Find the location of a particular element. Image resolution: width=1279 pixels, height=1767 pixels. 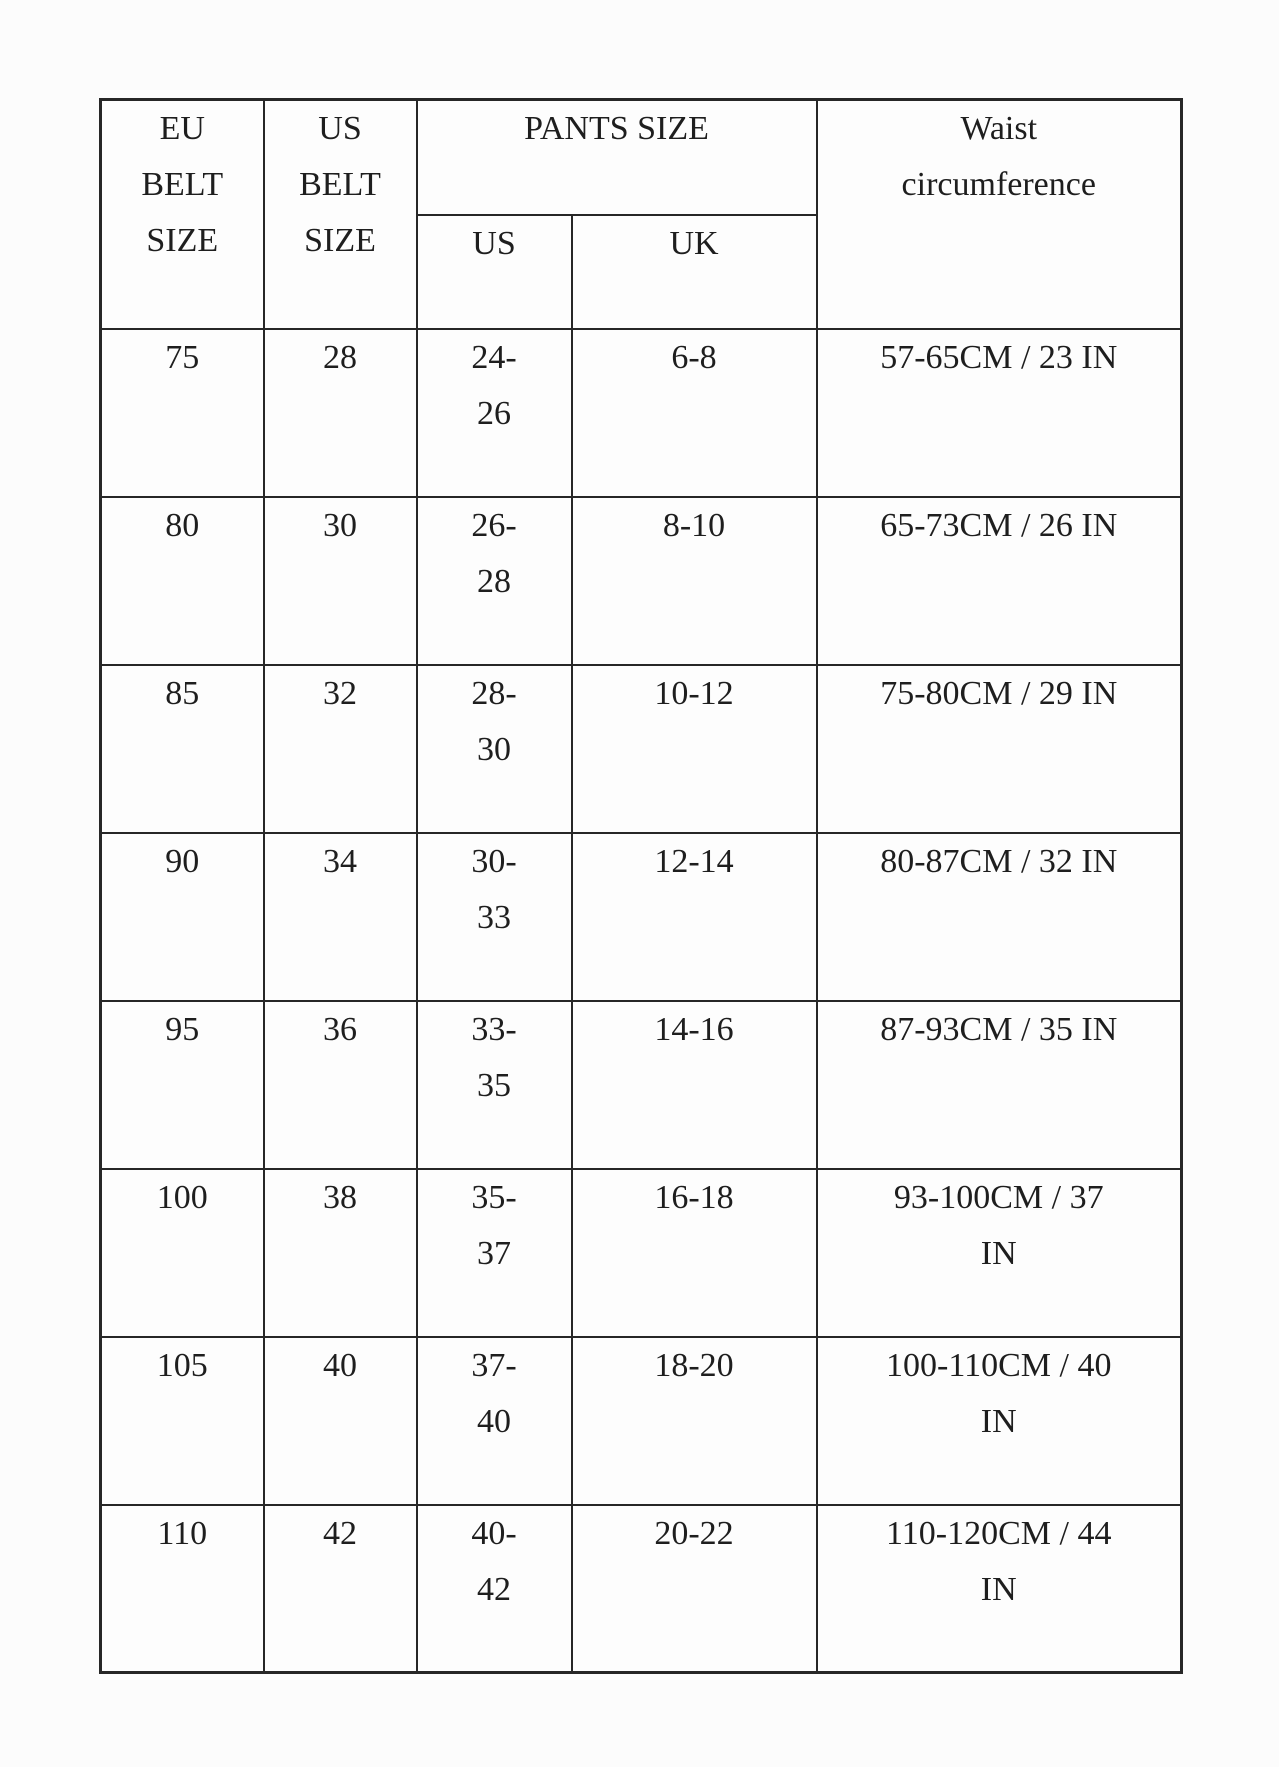

cell-pants-size-us: 33- 35 is located at coordinates (494, 1084).